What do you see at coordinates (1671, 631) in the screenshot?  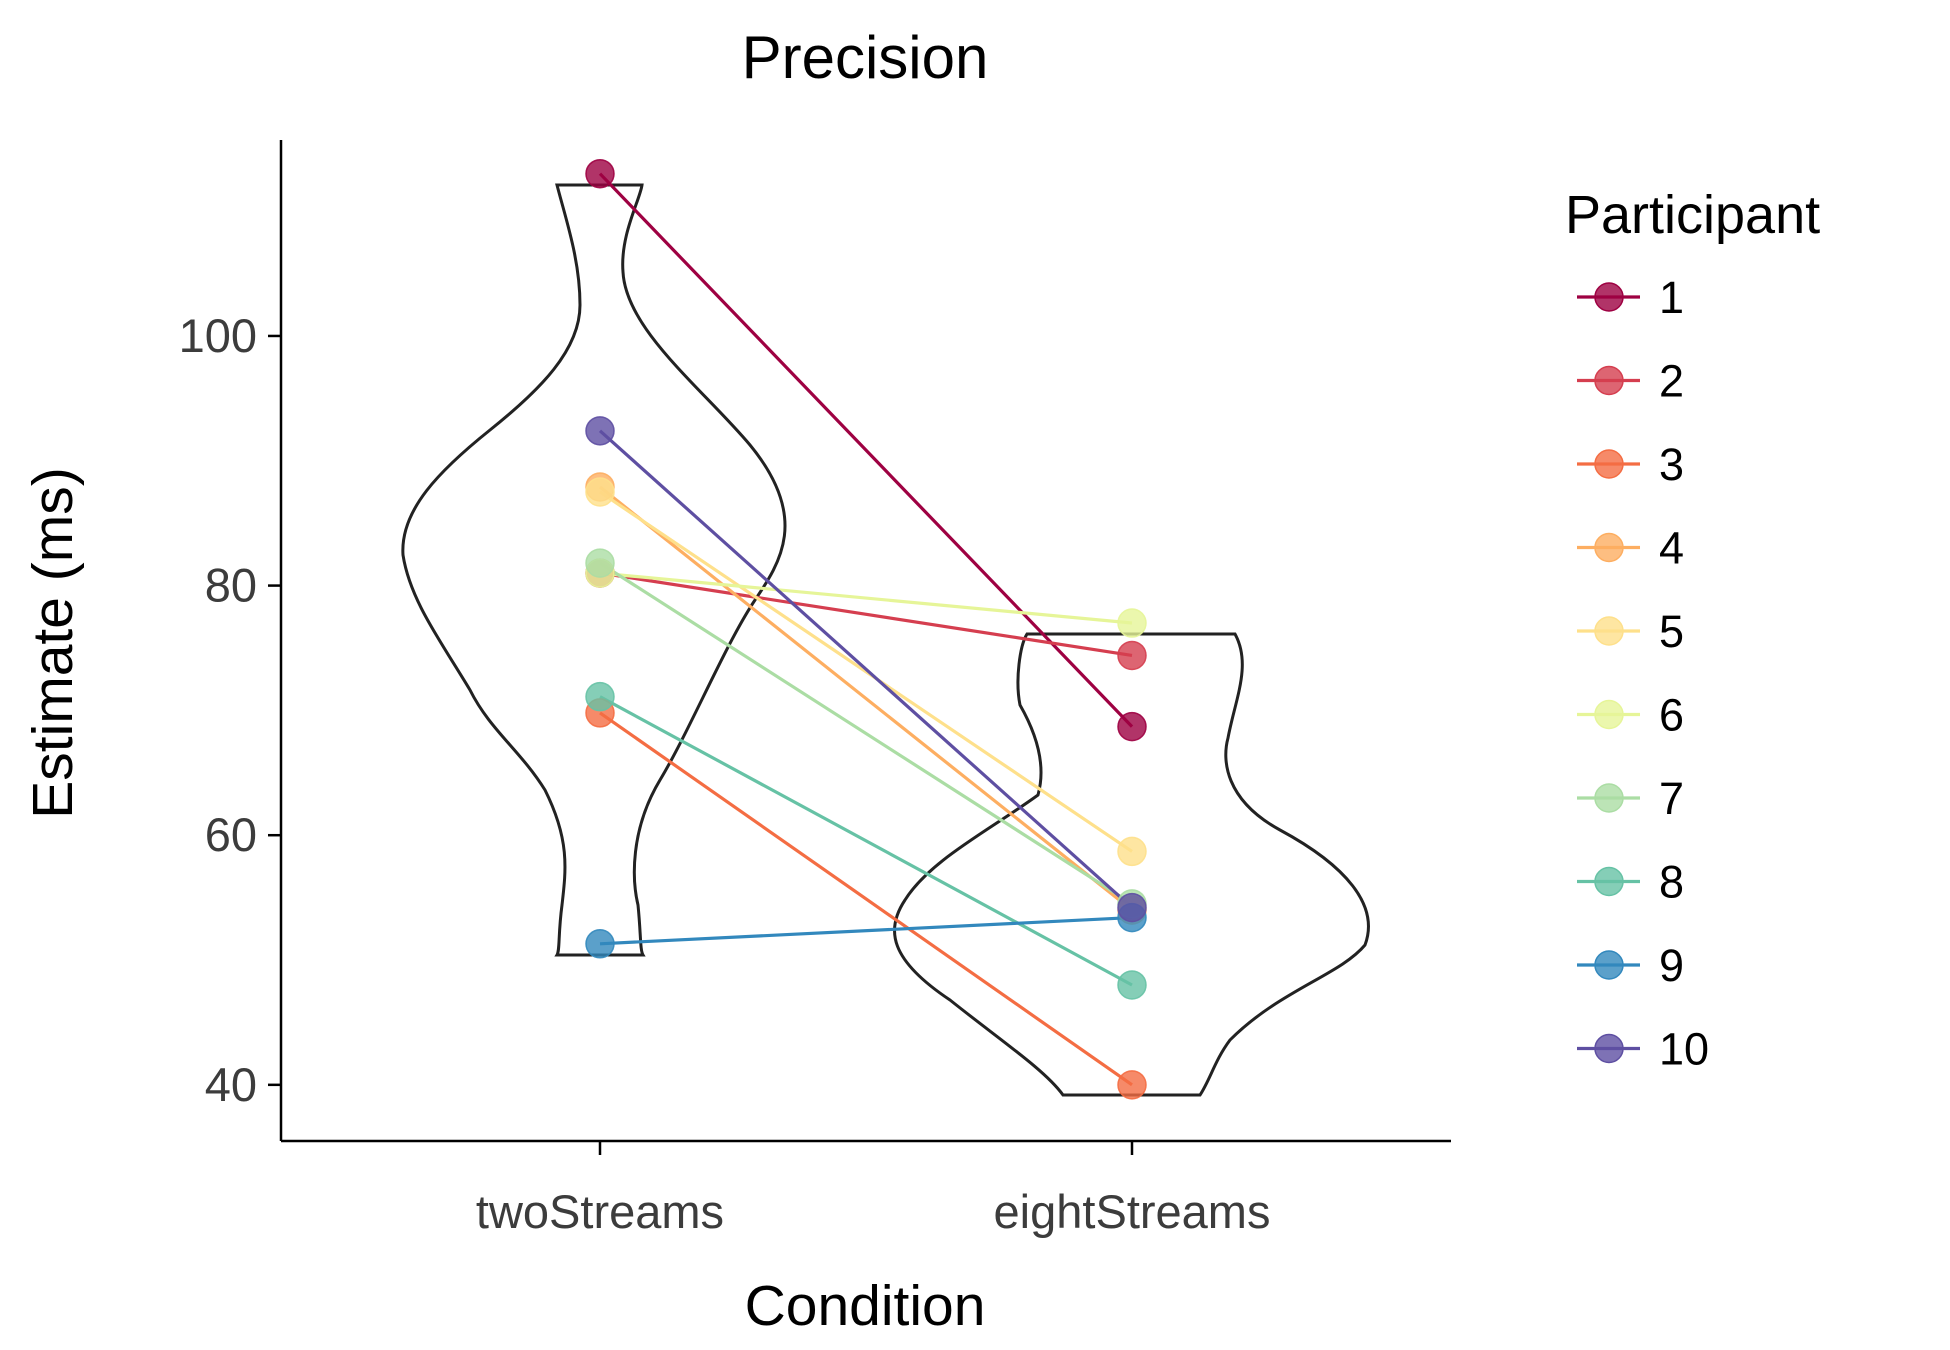 I see `legend-label-5: 5` at bounding box center [1671, 631].